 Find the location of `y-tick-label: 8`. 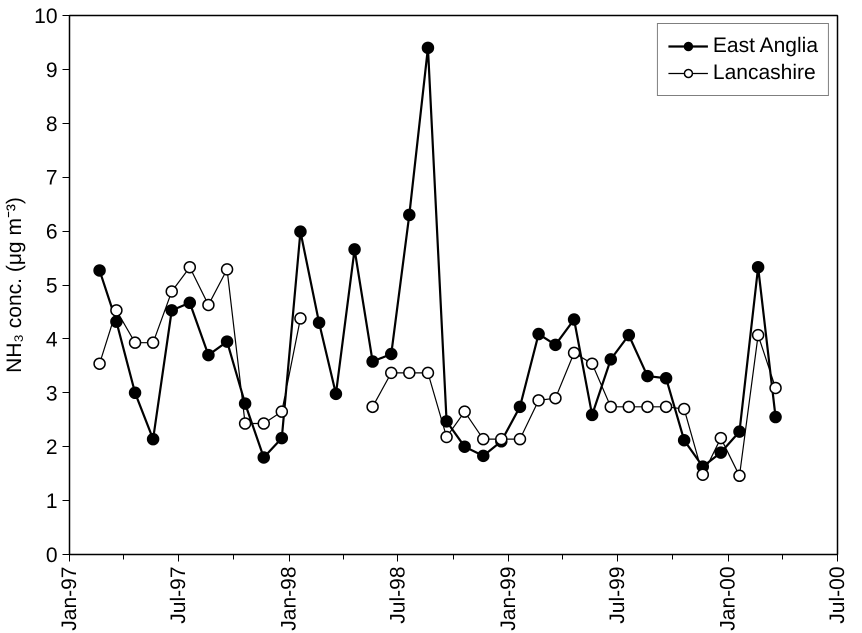

y-tick-label: 8 is located at coordinates (52, 124).